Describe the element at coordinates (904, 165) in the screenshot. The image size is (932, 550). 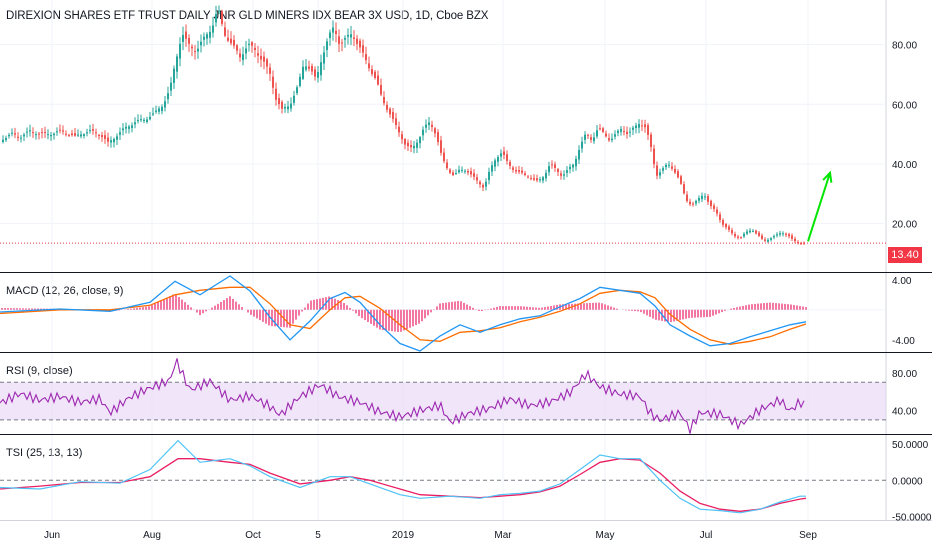
I see `y-tick-label: 40.00` at that location.